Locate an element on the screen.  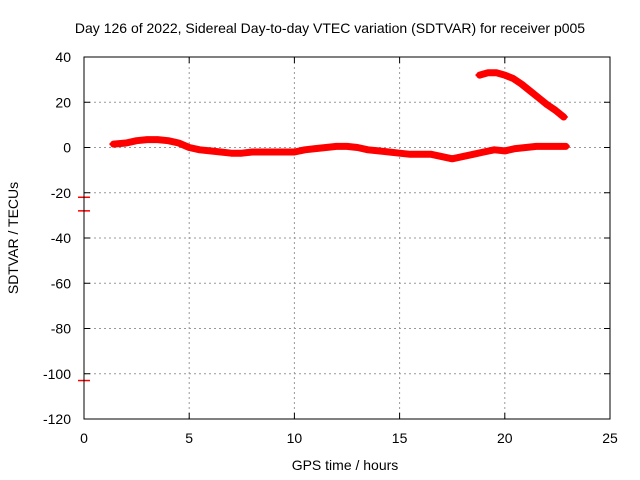
y-tick-label: -40 is located at coordinates (61, 238).